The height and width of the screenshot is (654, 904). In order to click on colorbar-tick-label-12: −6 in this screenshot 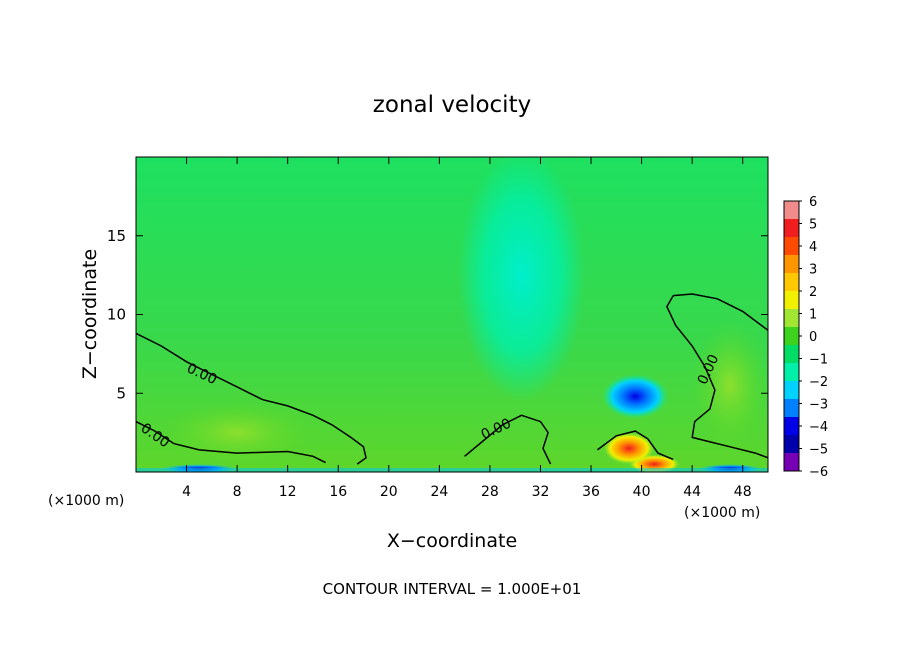, I will do `click(818, 472)`.